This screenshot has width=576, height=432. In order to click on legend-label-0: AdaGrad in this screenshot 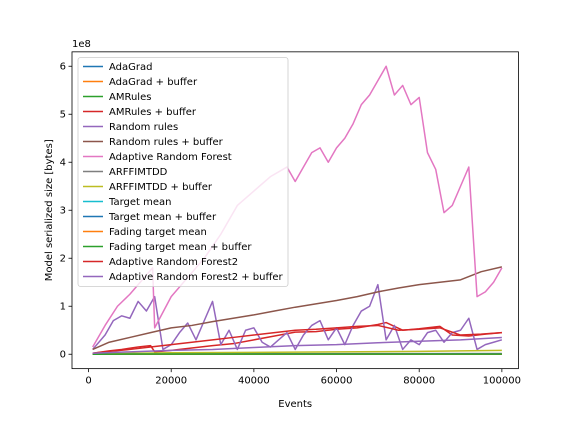, I will do `click(130, 67)`.